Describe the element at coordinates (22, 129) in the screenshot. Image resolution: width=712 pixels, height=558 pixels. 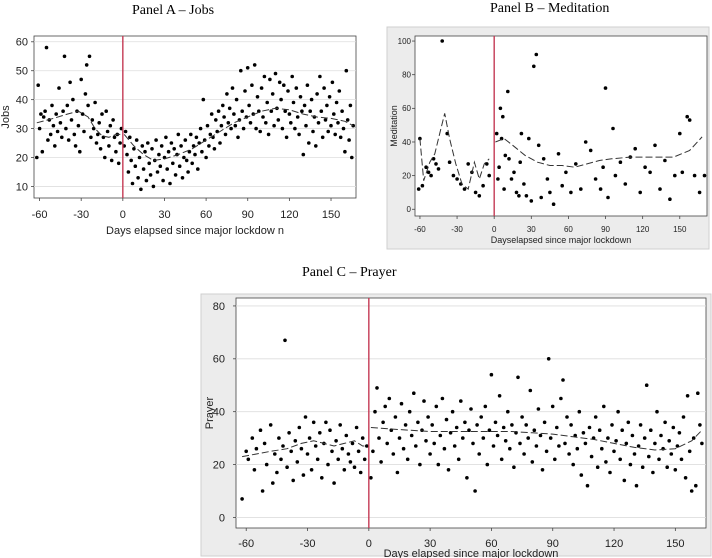
I see `y-tick-label: 30` at that location.